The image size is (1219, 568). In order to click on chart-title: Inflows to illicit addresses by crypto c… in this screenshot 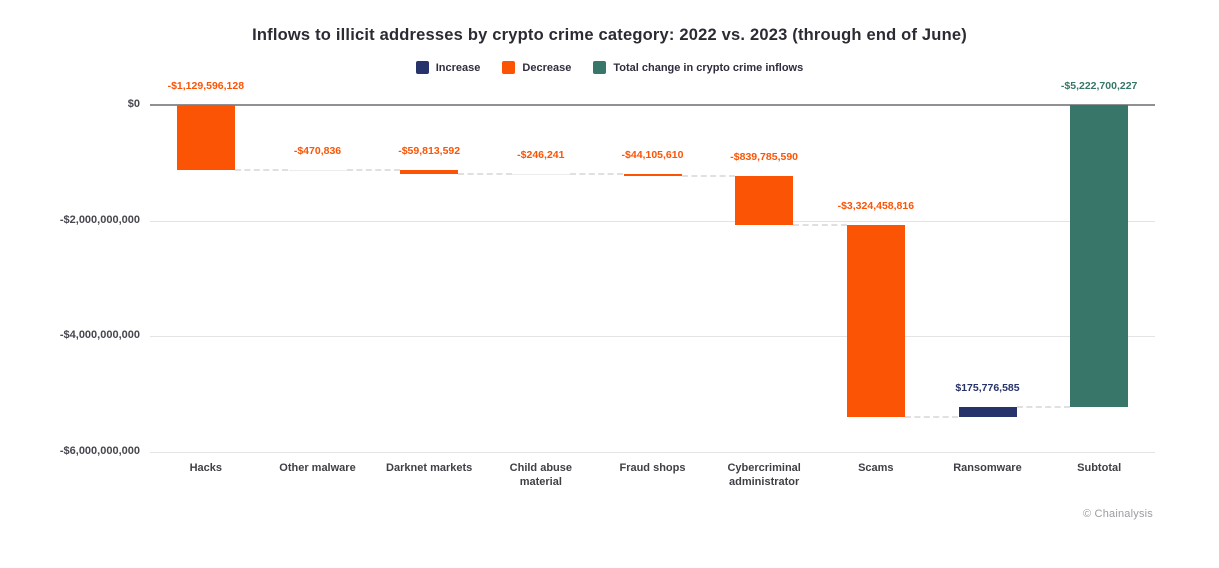, I will do `click(609, 35)`.